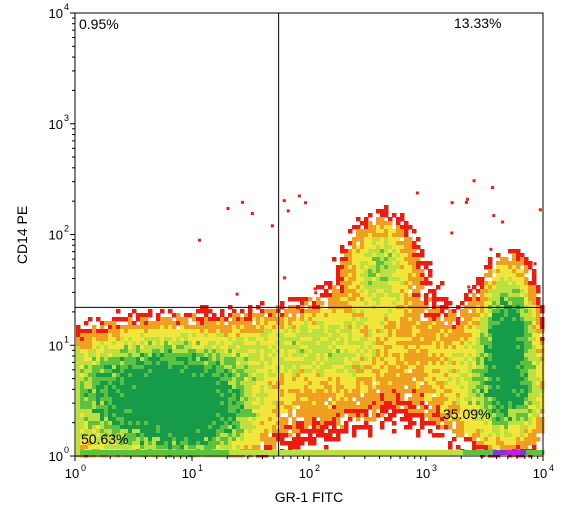  Describe the element at coordinates (430, 355) in the screenshot. I see `density-cell-1964` at that location.